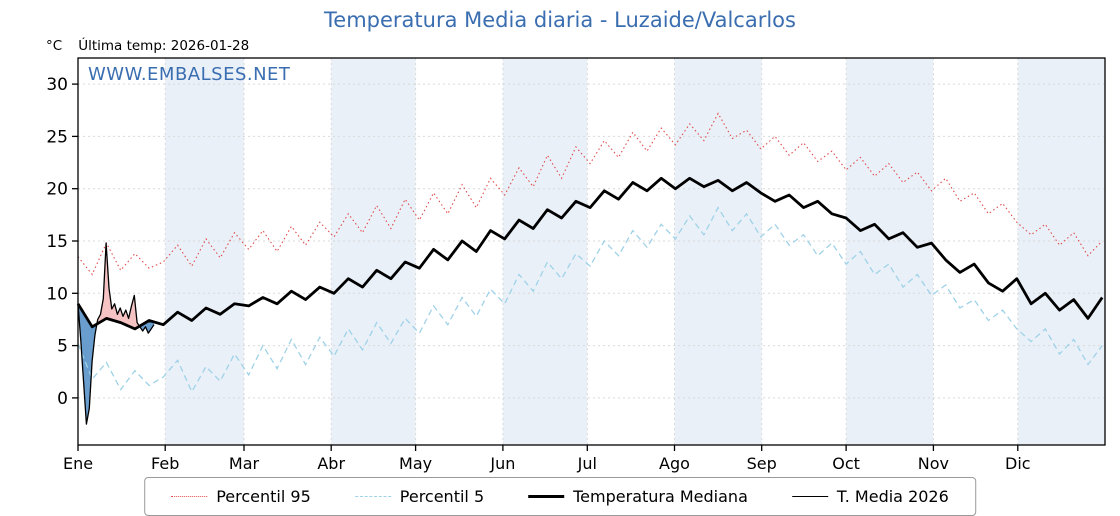  I want to click on svg-text: Dic, so click(1018, 463).